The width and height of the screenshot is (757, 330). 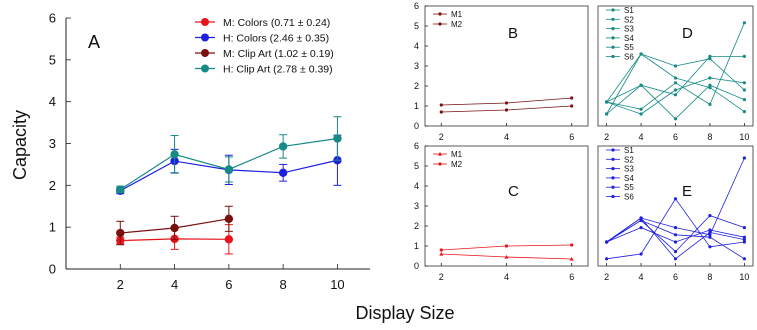 I want to click on panel-e, so click(x=675, y=206).